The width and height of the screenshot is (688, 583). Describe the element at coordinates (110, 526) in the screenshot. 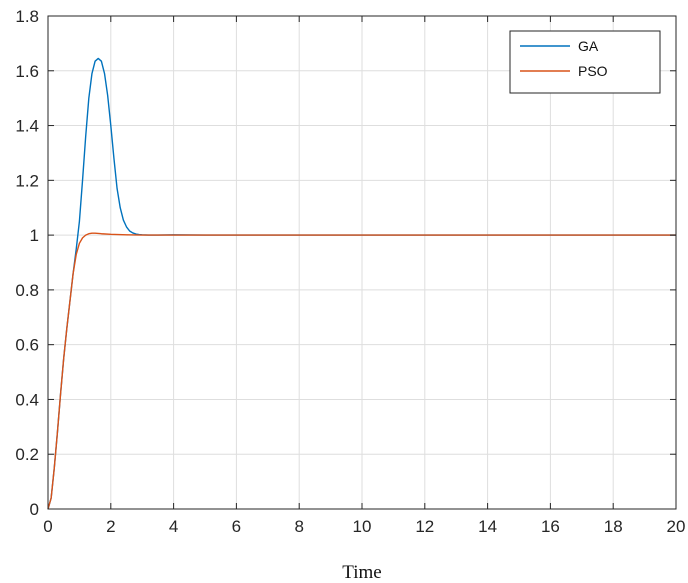

I see `x-tick-label: 2` at that location.